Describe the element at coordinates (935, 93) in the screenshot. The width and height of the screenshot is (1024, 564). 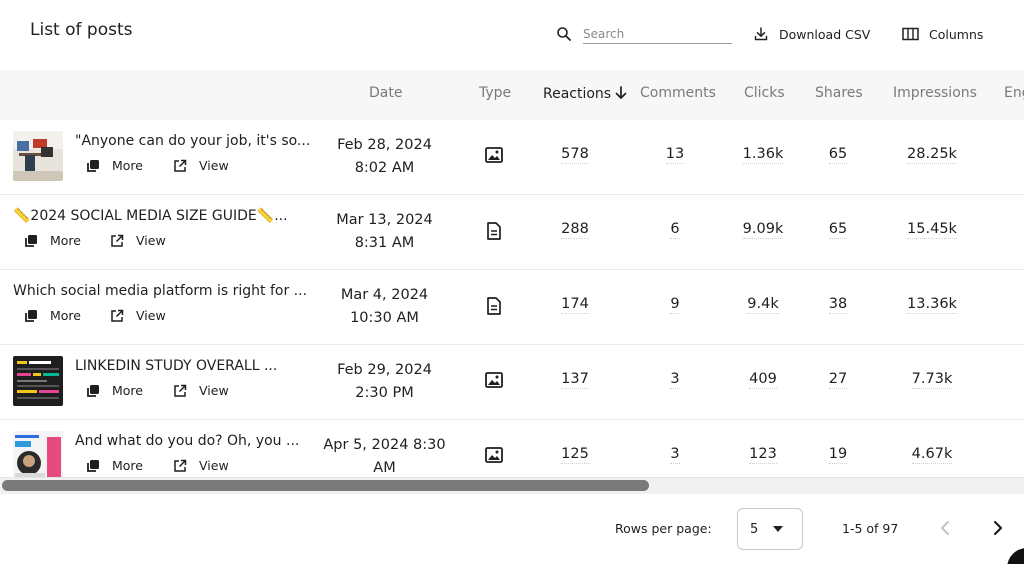
I see `column-header-impressions: Impressions` at that location.